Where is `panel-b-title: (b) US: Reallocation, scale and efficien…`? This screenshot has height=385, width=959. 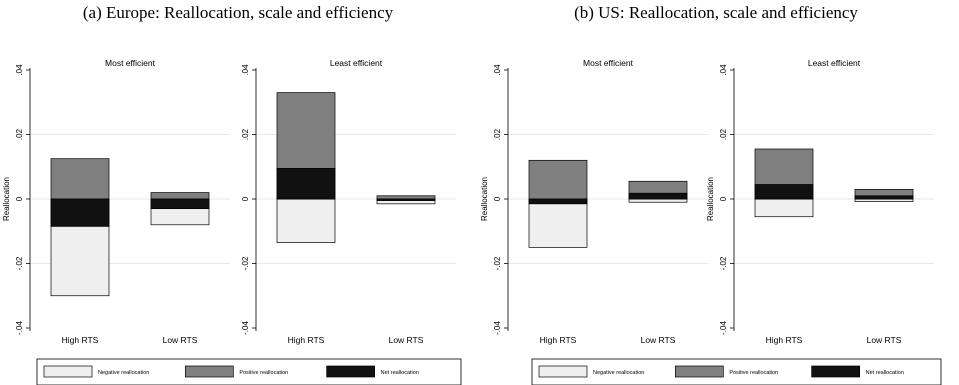
panel-b-title: (b) US: Reallocation, scale and efficien… is located at coordinates (716, 12).